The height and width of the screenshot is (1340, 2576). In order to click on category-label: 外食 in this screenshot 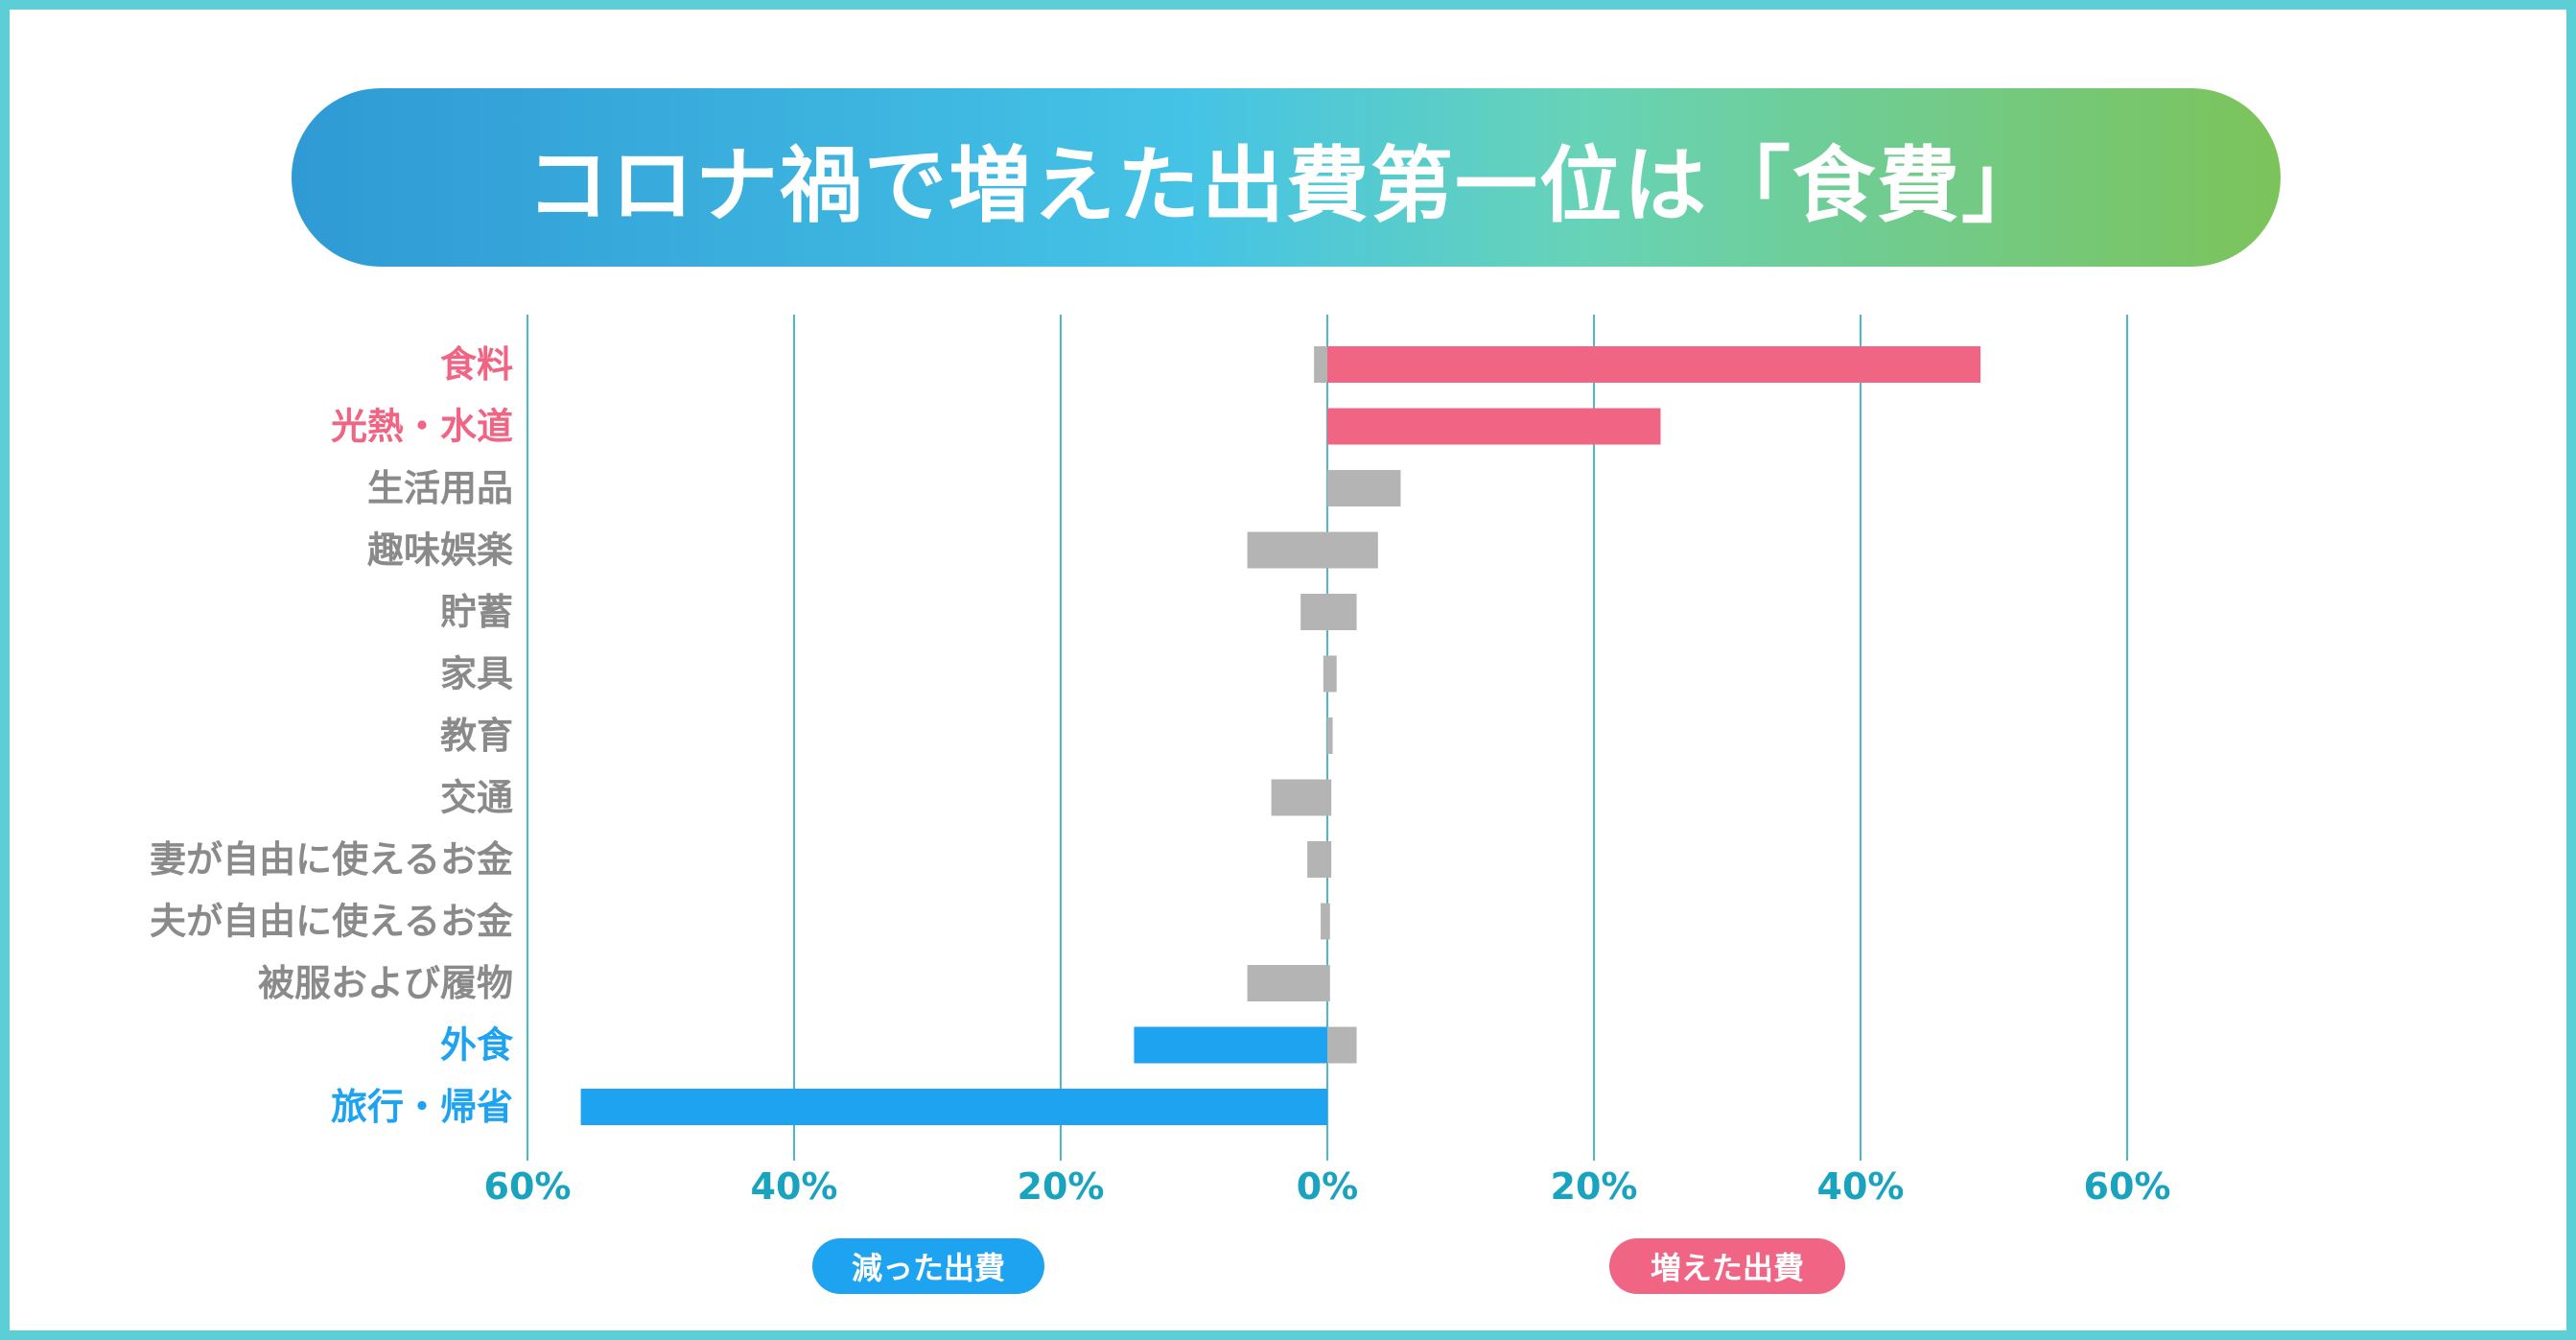, I will do `click(477, 1045)`.